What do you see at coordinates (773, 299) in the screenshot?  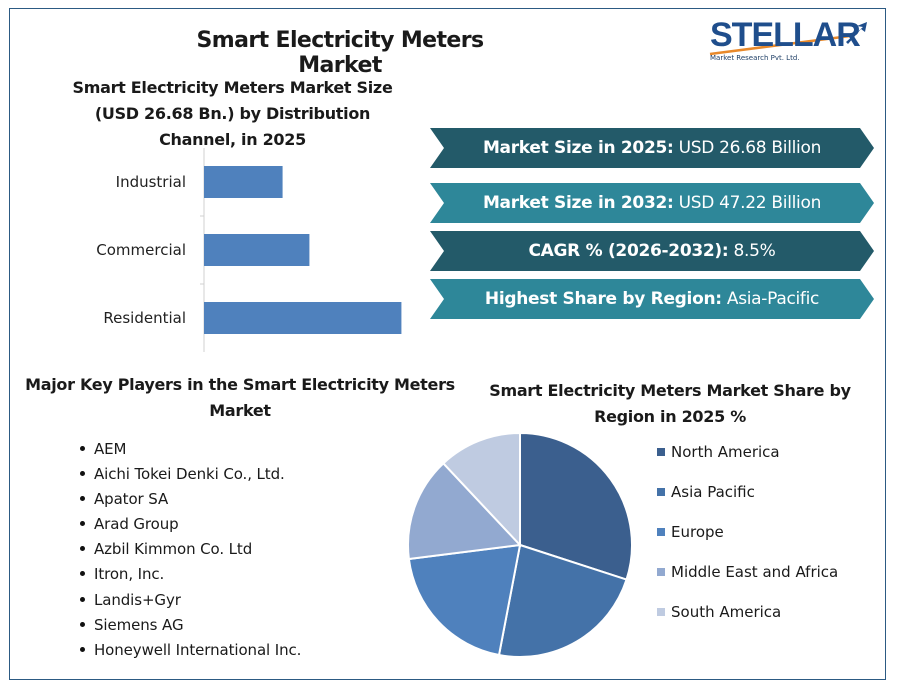 I see `stat-value: Asia-Pacific` at bounding box center [773, 299].